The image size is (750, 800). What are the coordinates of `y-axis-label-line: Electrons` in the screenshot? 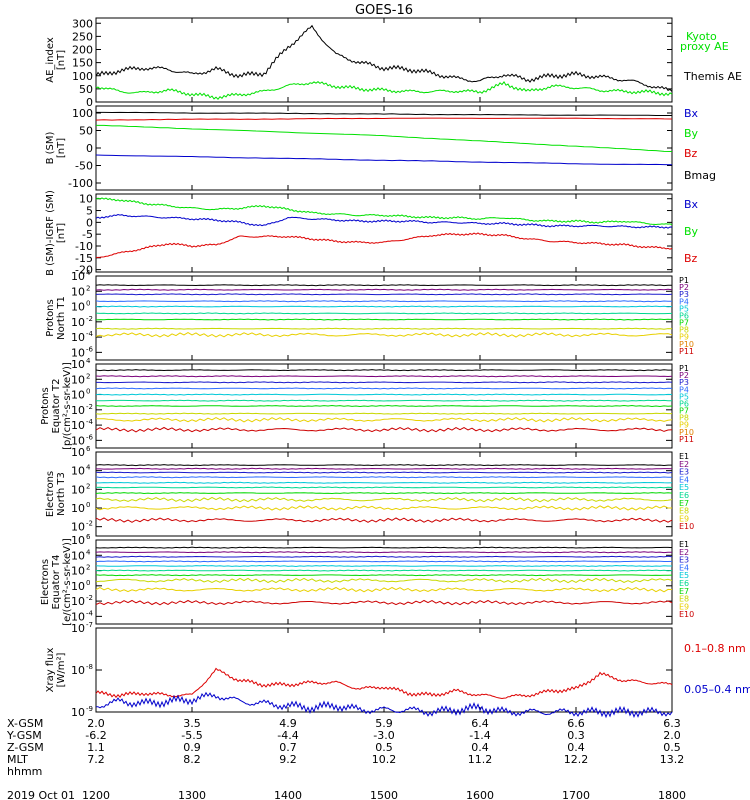 It's located at (45, 582).